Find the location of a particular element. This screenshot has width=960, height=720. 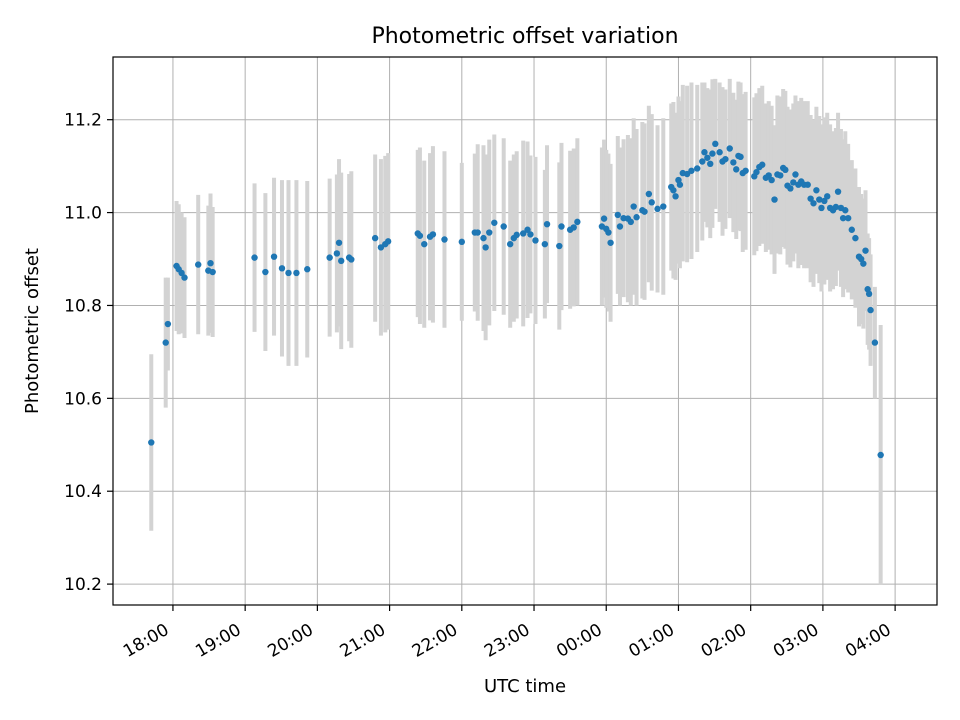

x-tick-label: 18:00 is located at coordinates (146, 641).